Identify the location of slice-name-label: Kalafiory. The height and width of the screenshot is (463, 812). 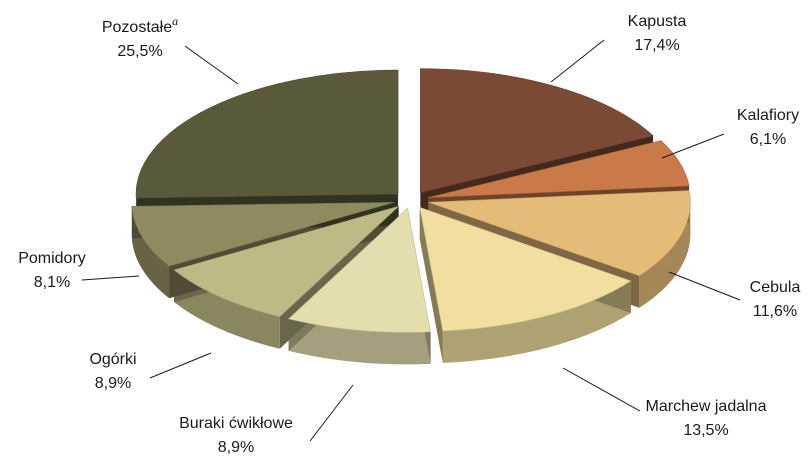
(768, 115).